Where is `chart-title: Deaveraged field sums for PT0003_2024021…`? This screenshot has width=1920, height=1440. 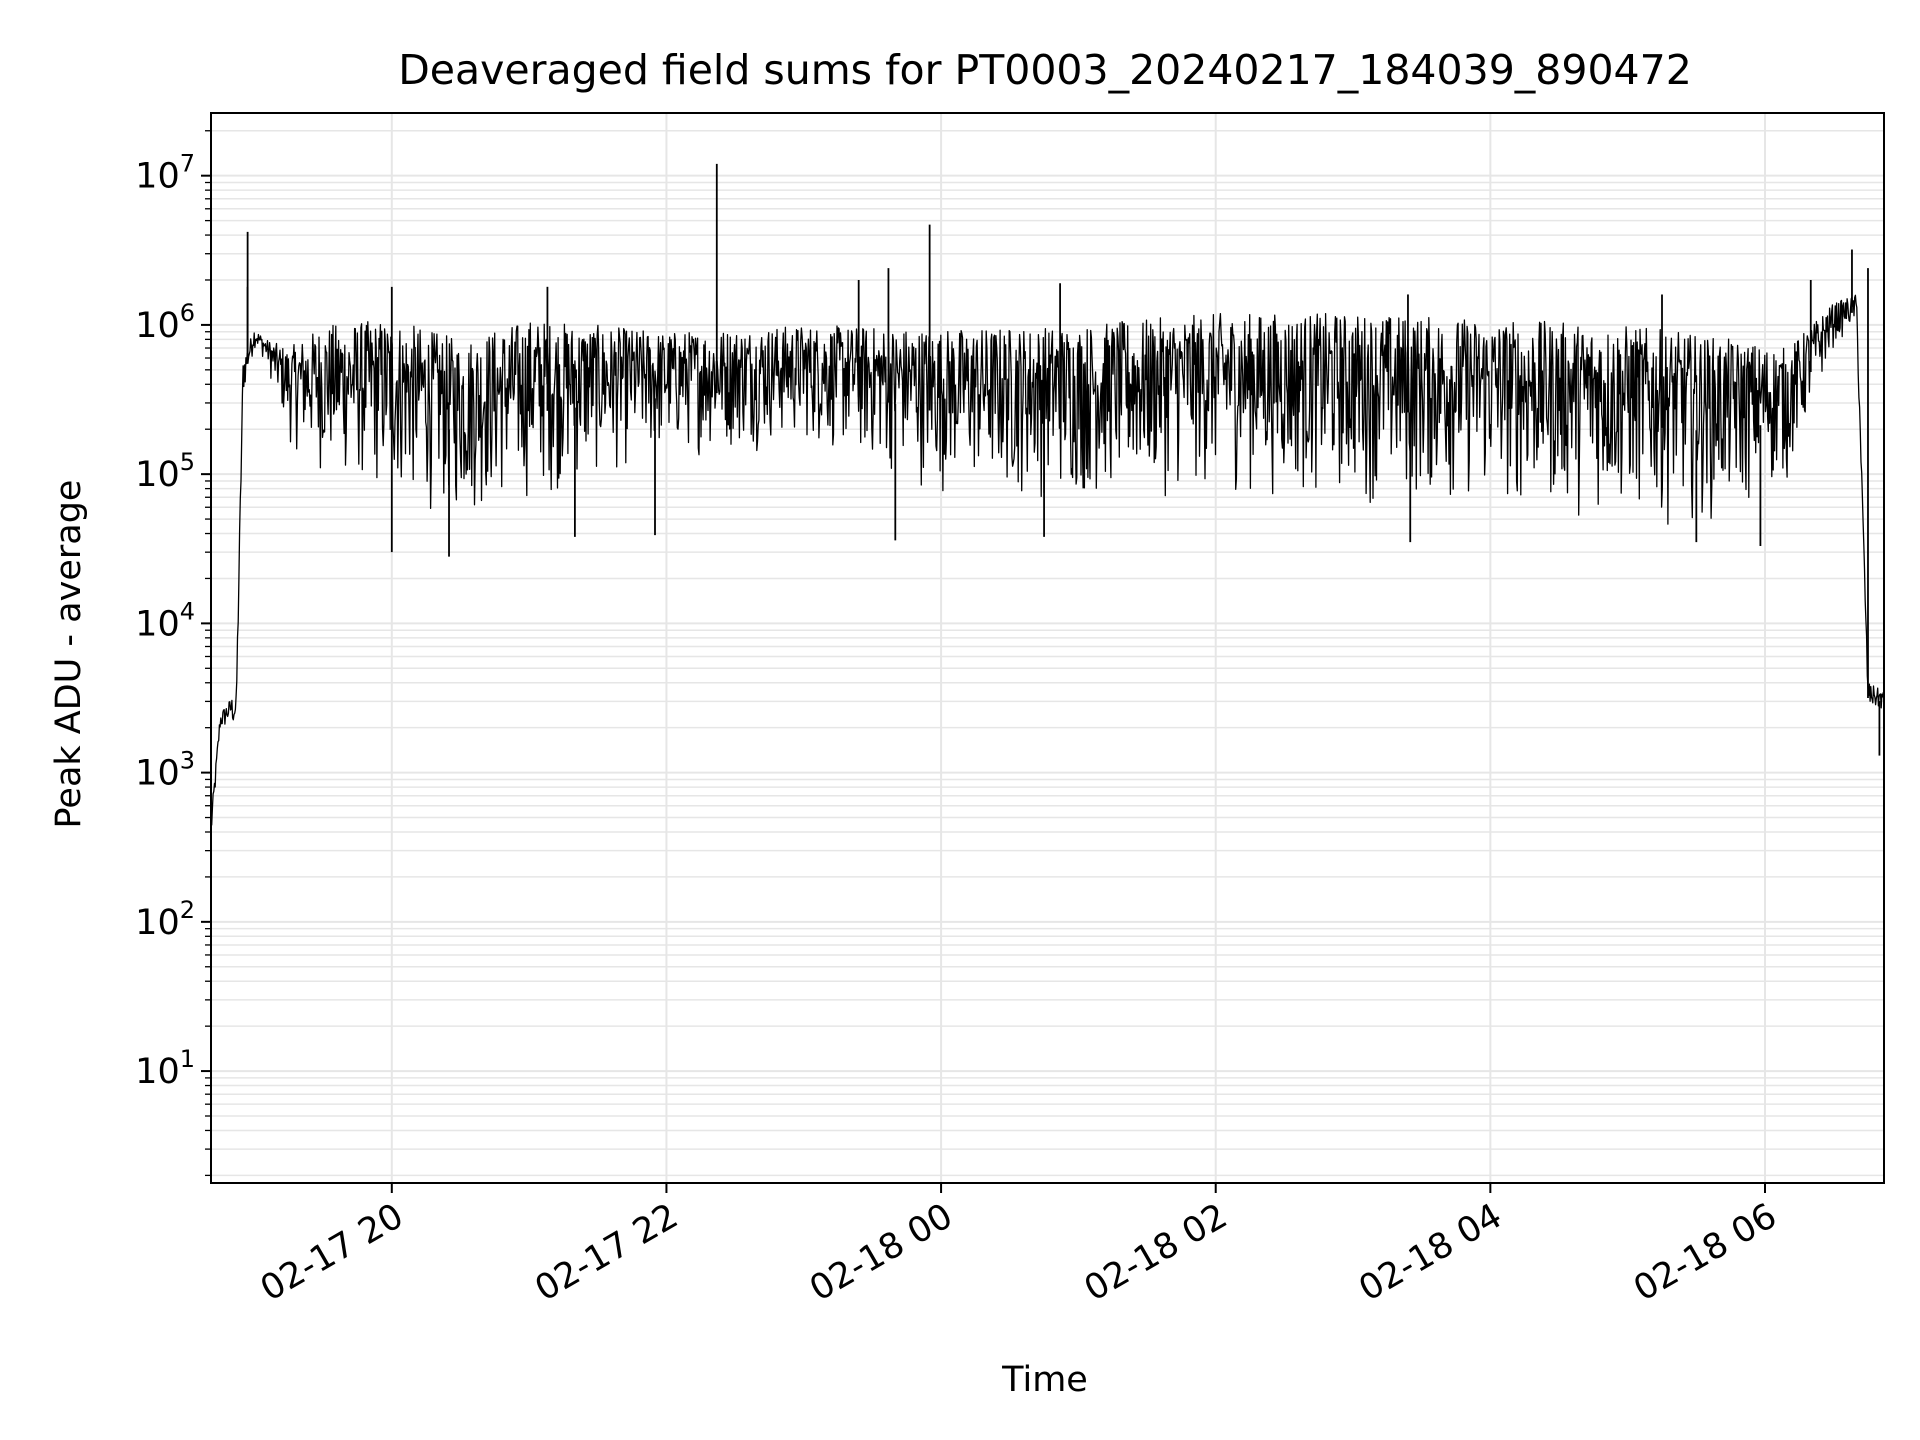 chart-title: Deaveraged field sums for PT0003_2024021… is located at coordinates (1045, 70).